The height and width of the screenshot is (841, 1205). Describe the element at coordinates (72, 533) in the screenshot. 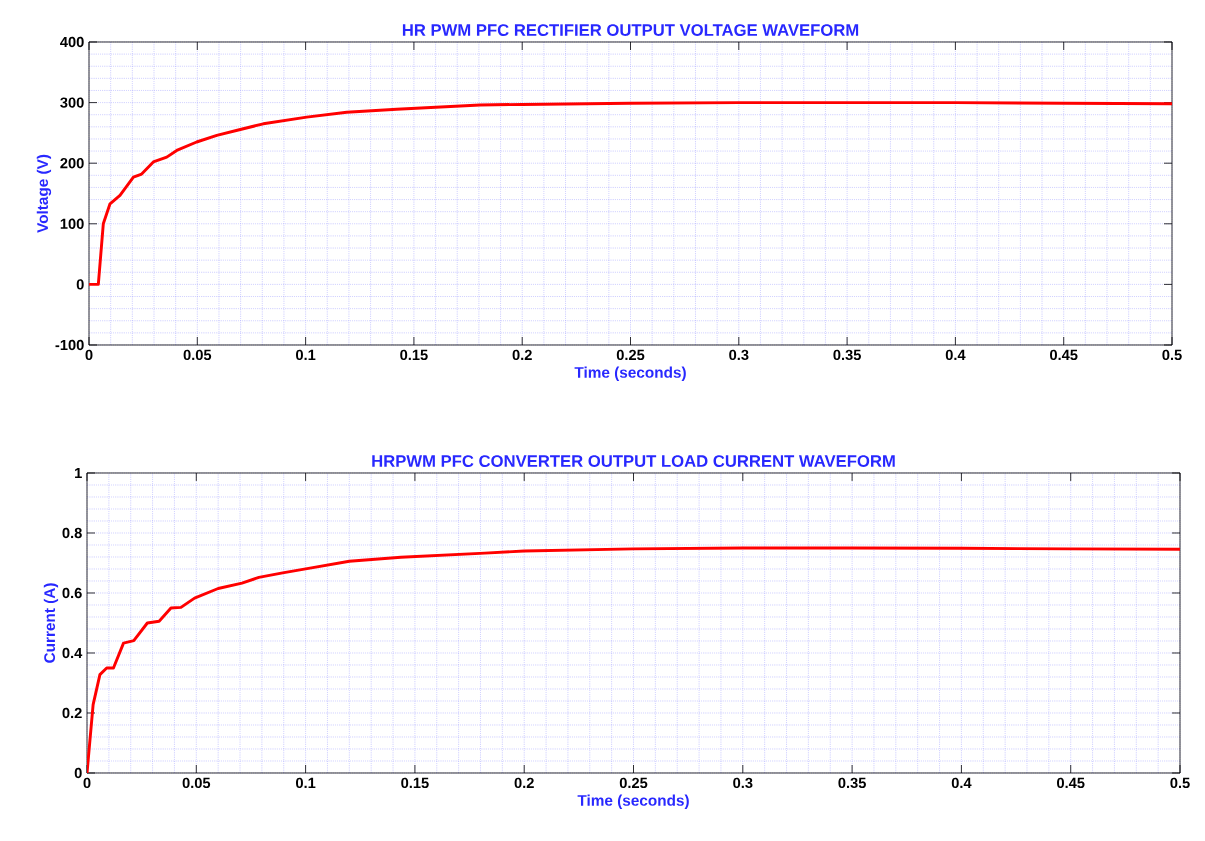

I see `y-tick-label: 0.8` at that location.